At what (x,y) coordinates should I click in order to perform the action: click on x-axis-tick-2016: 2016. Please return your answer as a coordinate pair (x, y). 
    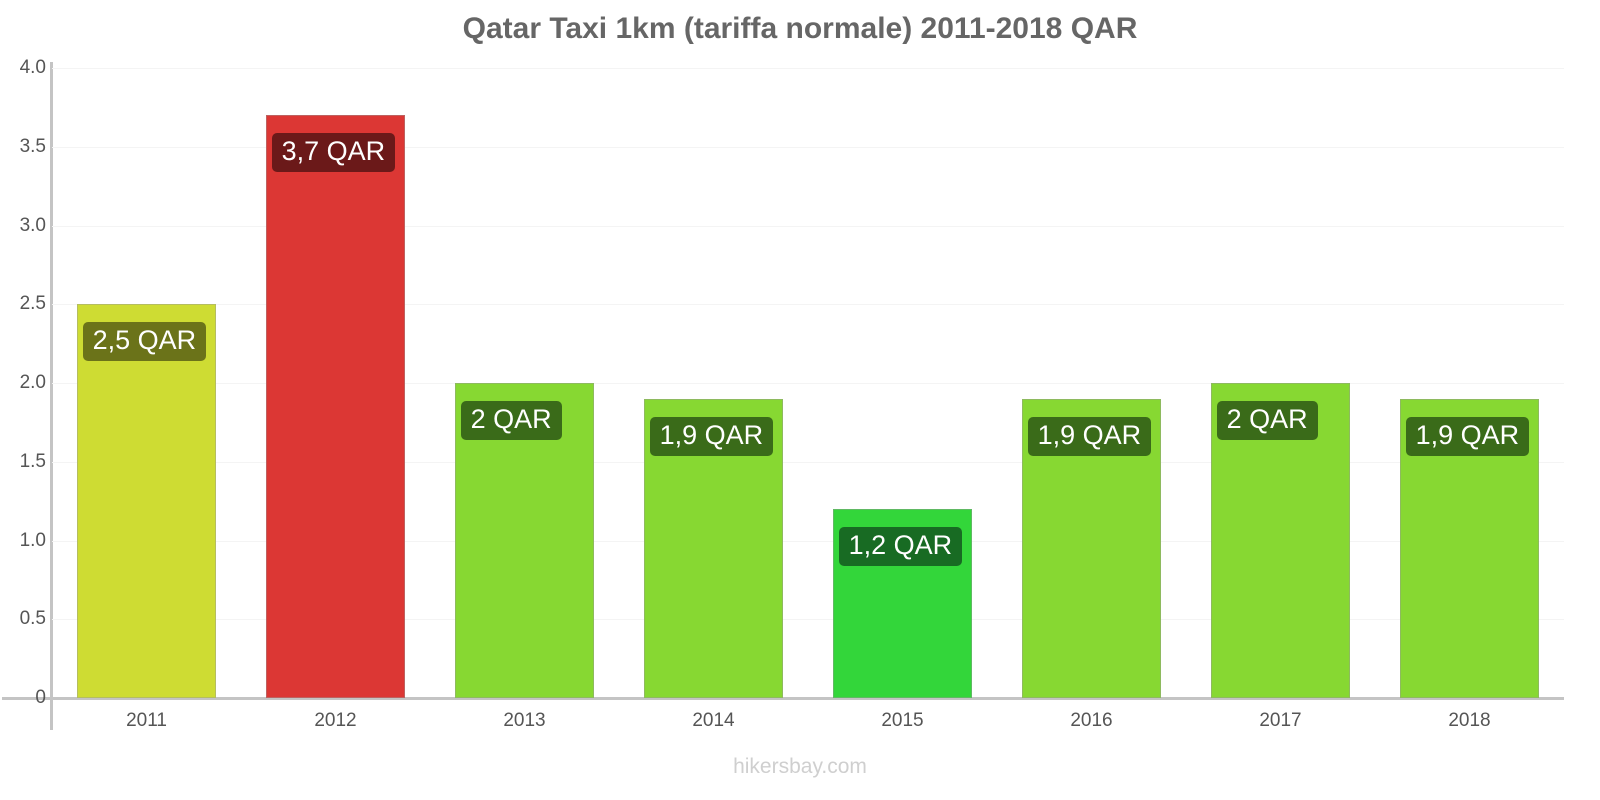
    Looking at the image, I should click on (1091, 720).